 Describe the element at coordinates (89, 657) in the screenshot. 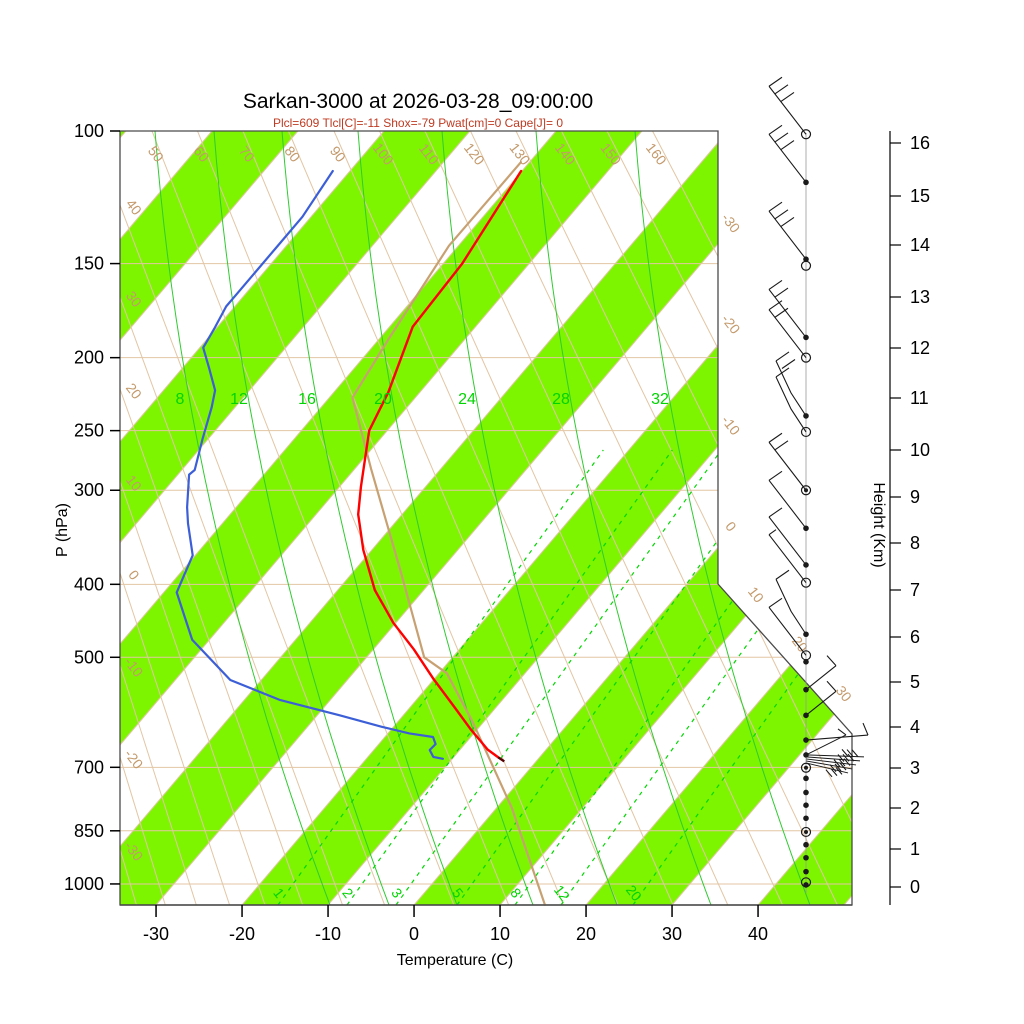

I see `svg-text: 500` at that location.